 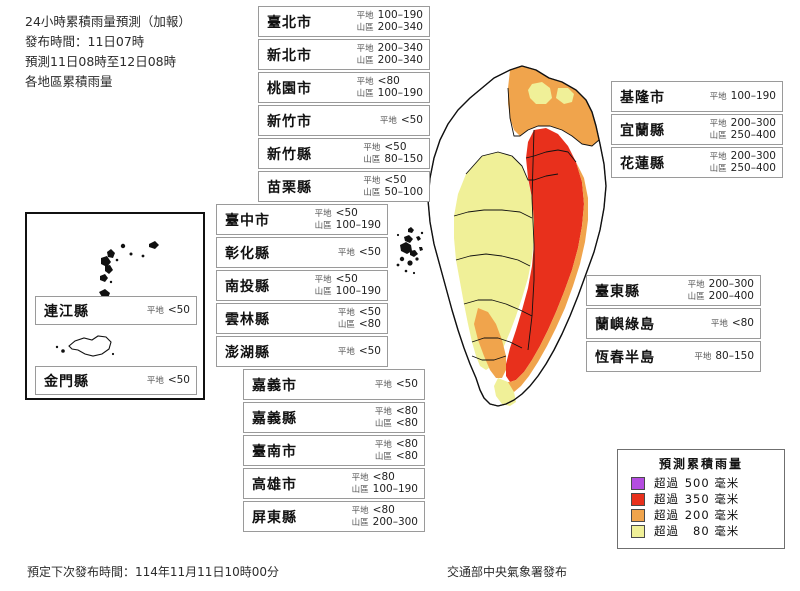 What do you see at coordinates (344, 153) in the screenshot?
I see `region-box-hsinchu-county: 新竹縣 平地 <50 山區 80–150` at bounding box center [344, 153].